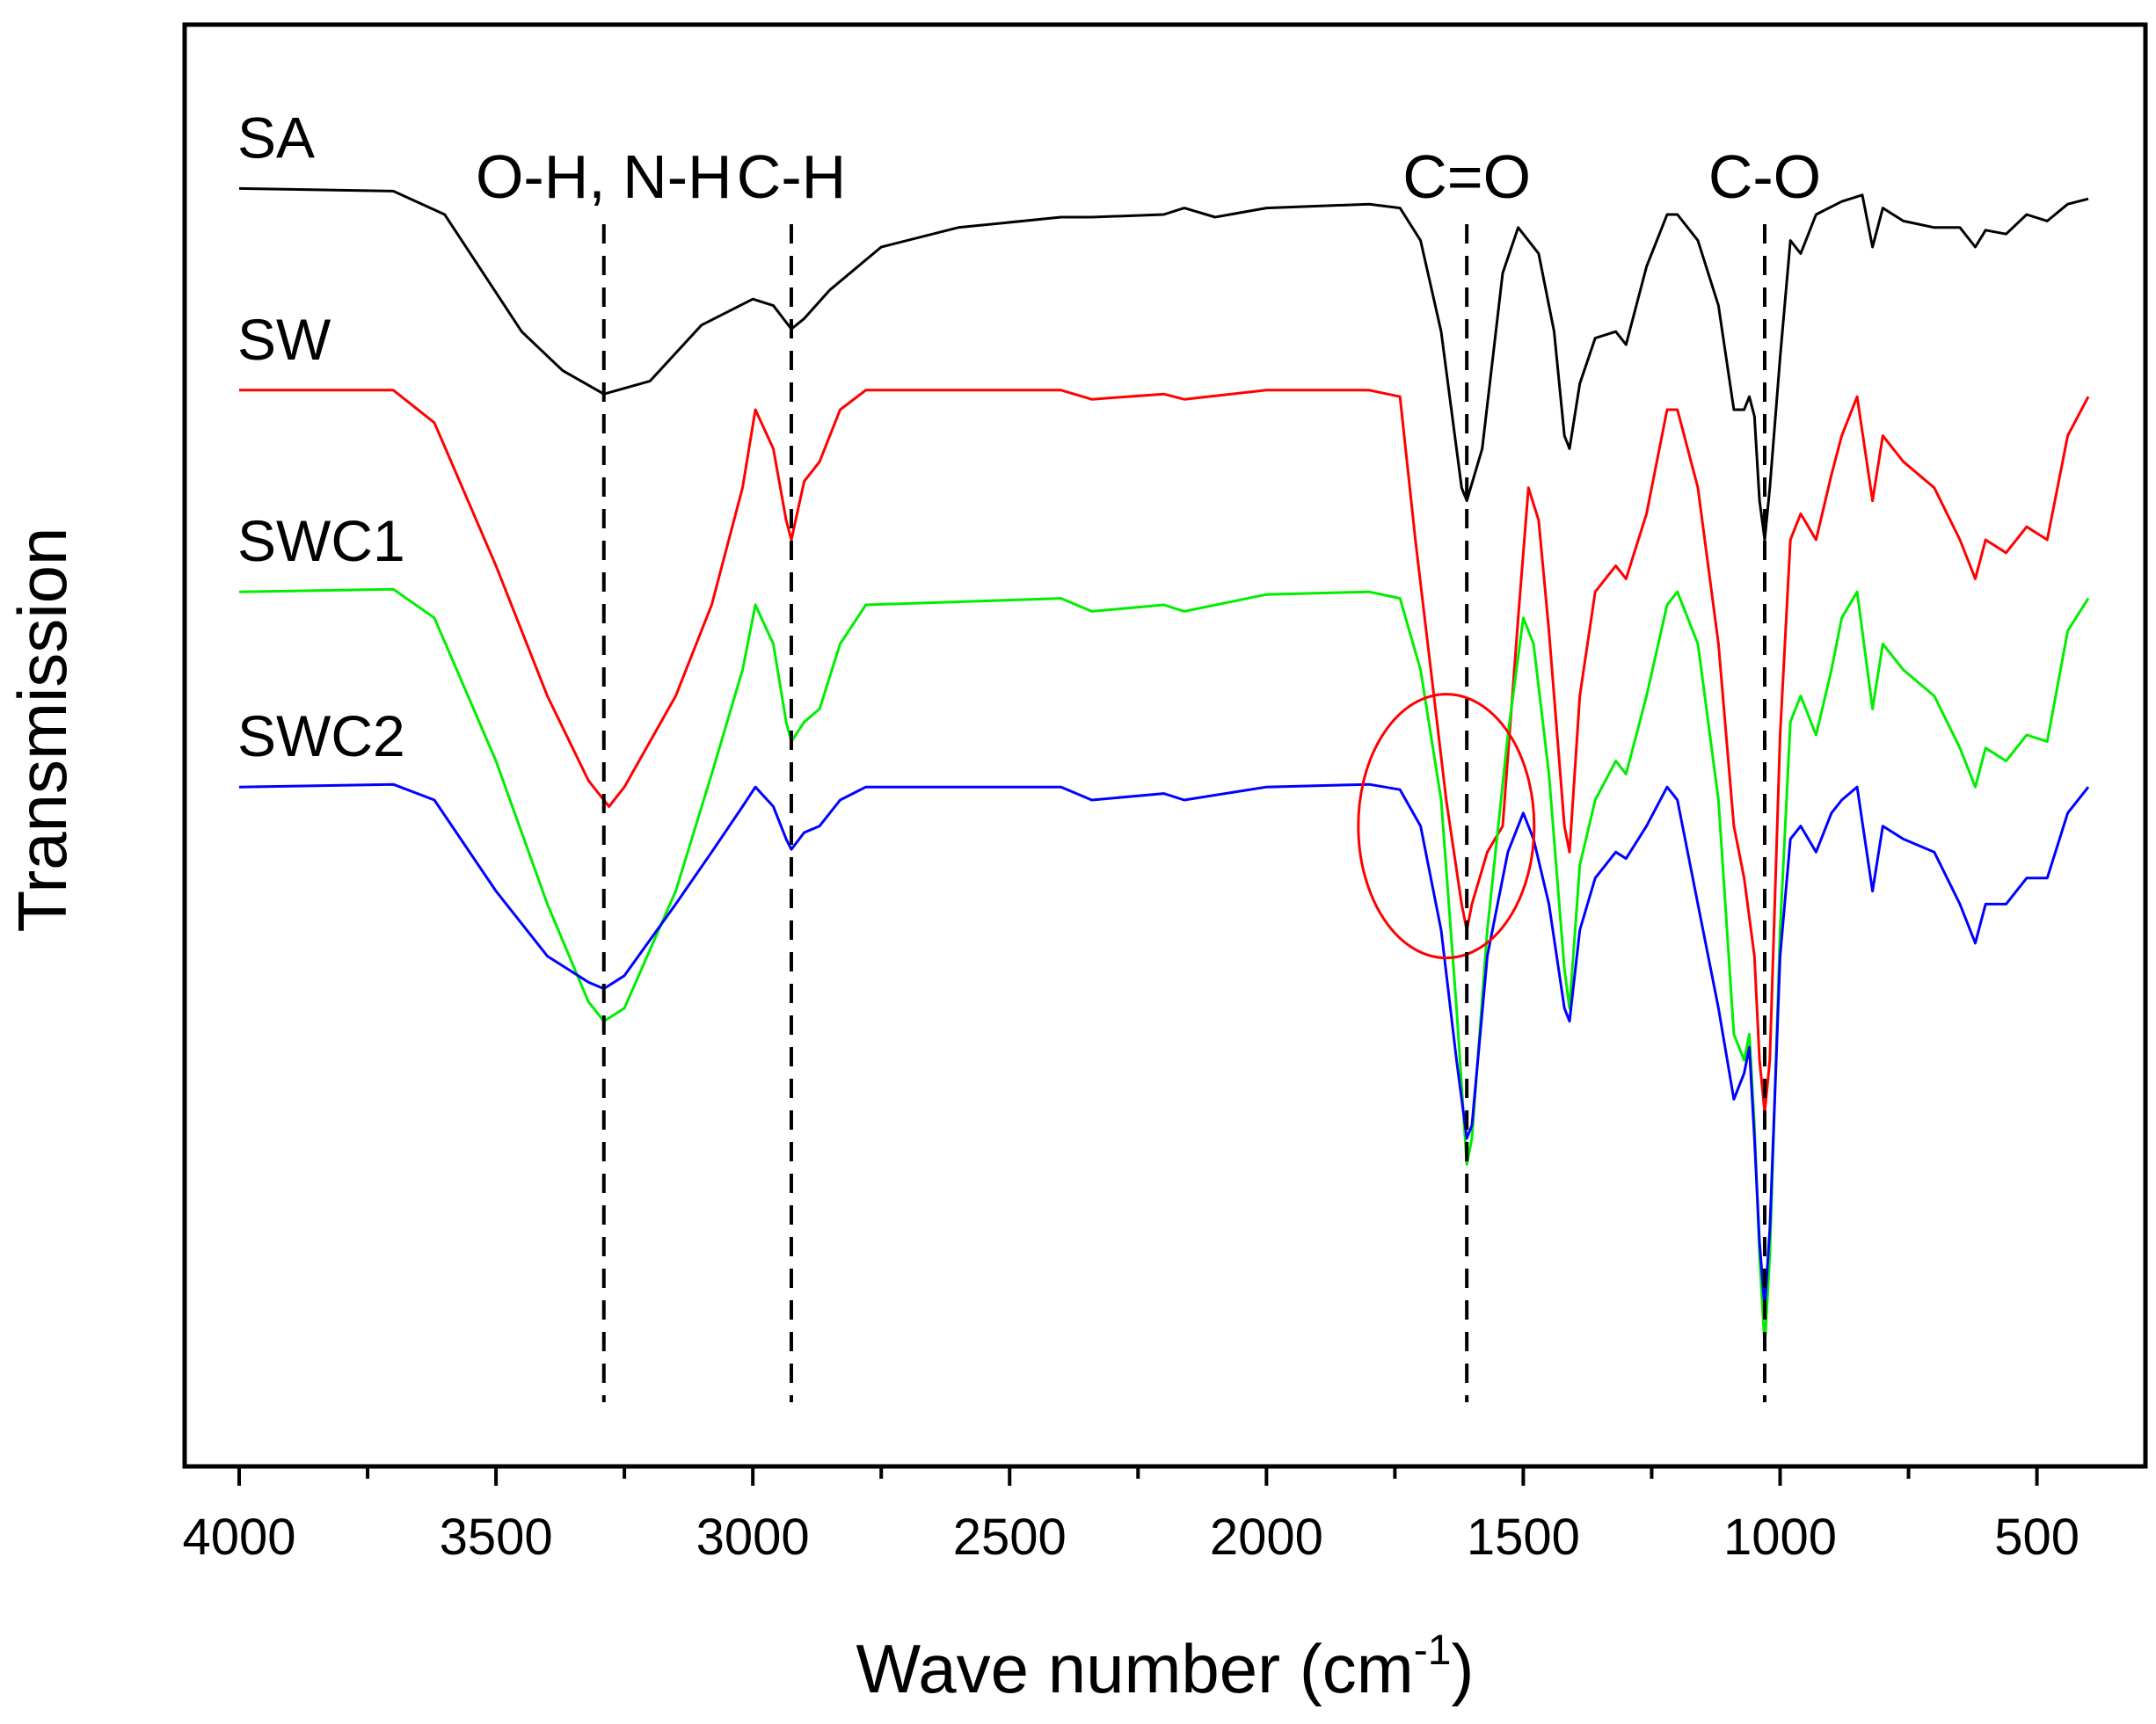 This screenshot has width=2156, height=1724. What do you see at coordinates (1010, 1537) in the screenshot?
I see `x-tick-label: 2500` at bounding box center [1010, 1537].